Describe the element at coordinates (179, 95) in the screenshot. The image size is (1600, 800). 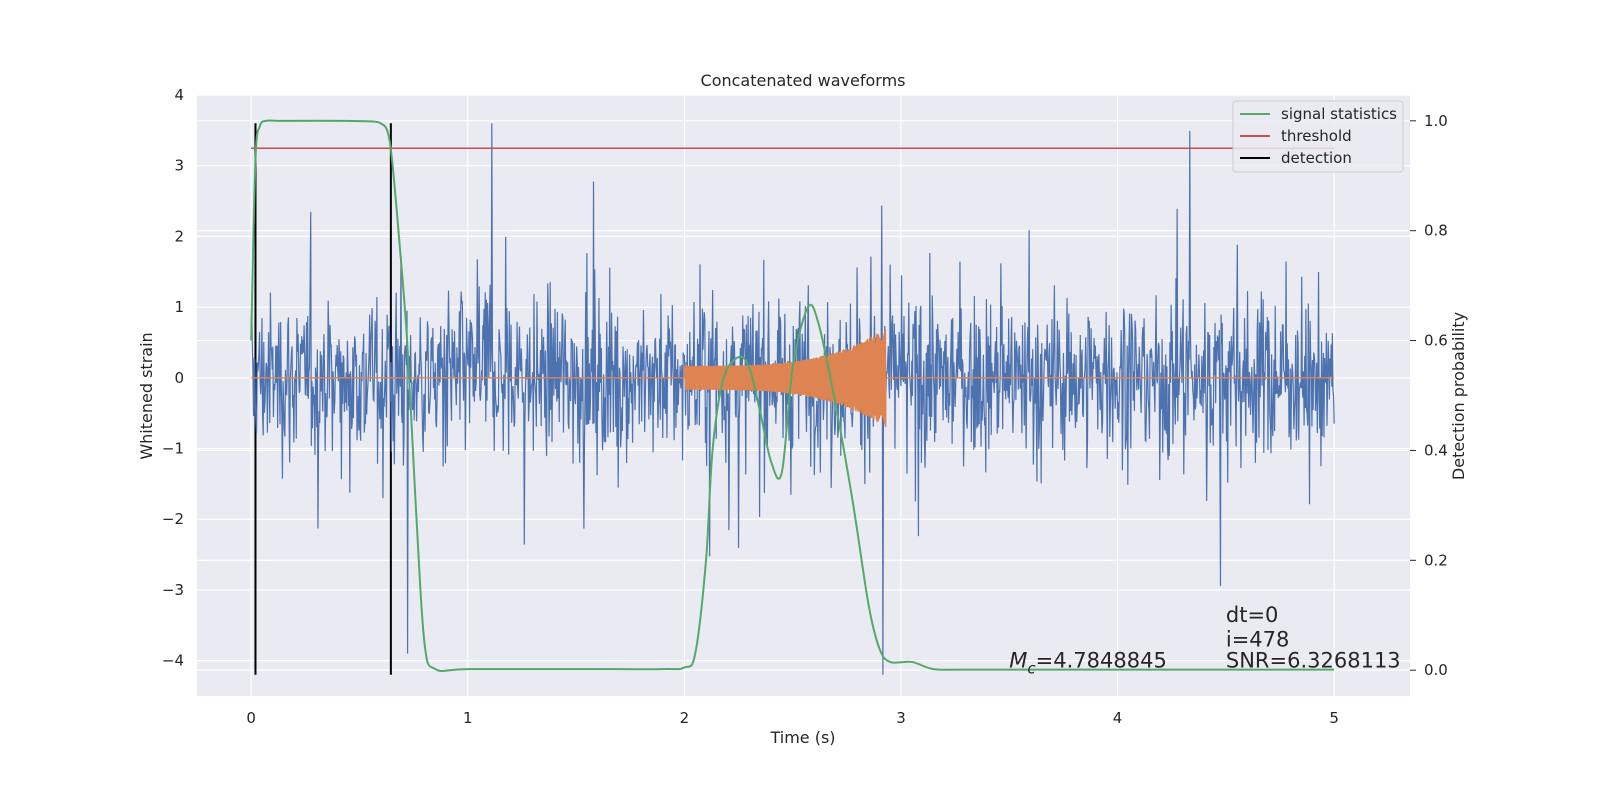
I see `y-tick-label: 4` at that location.